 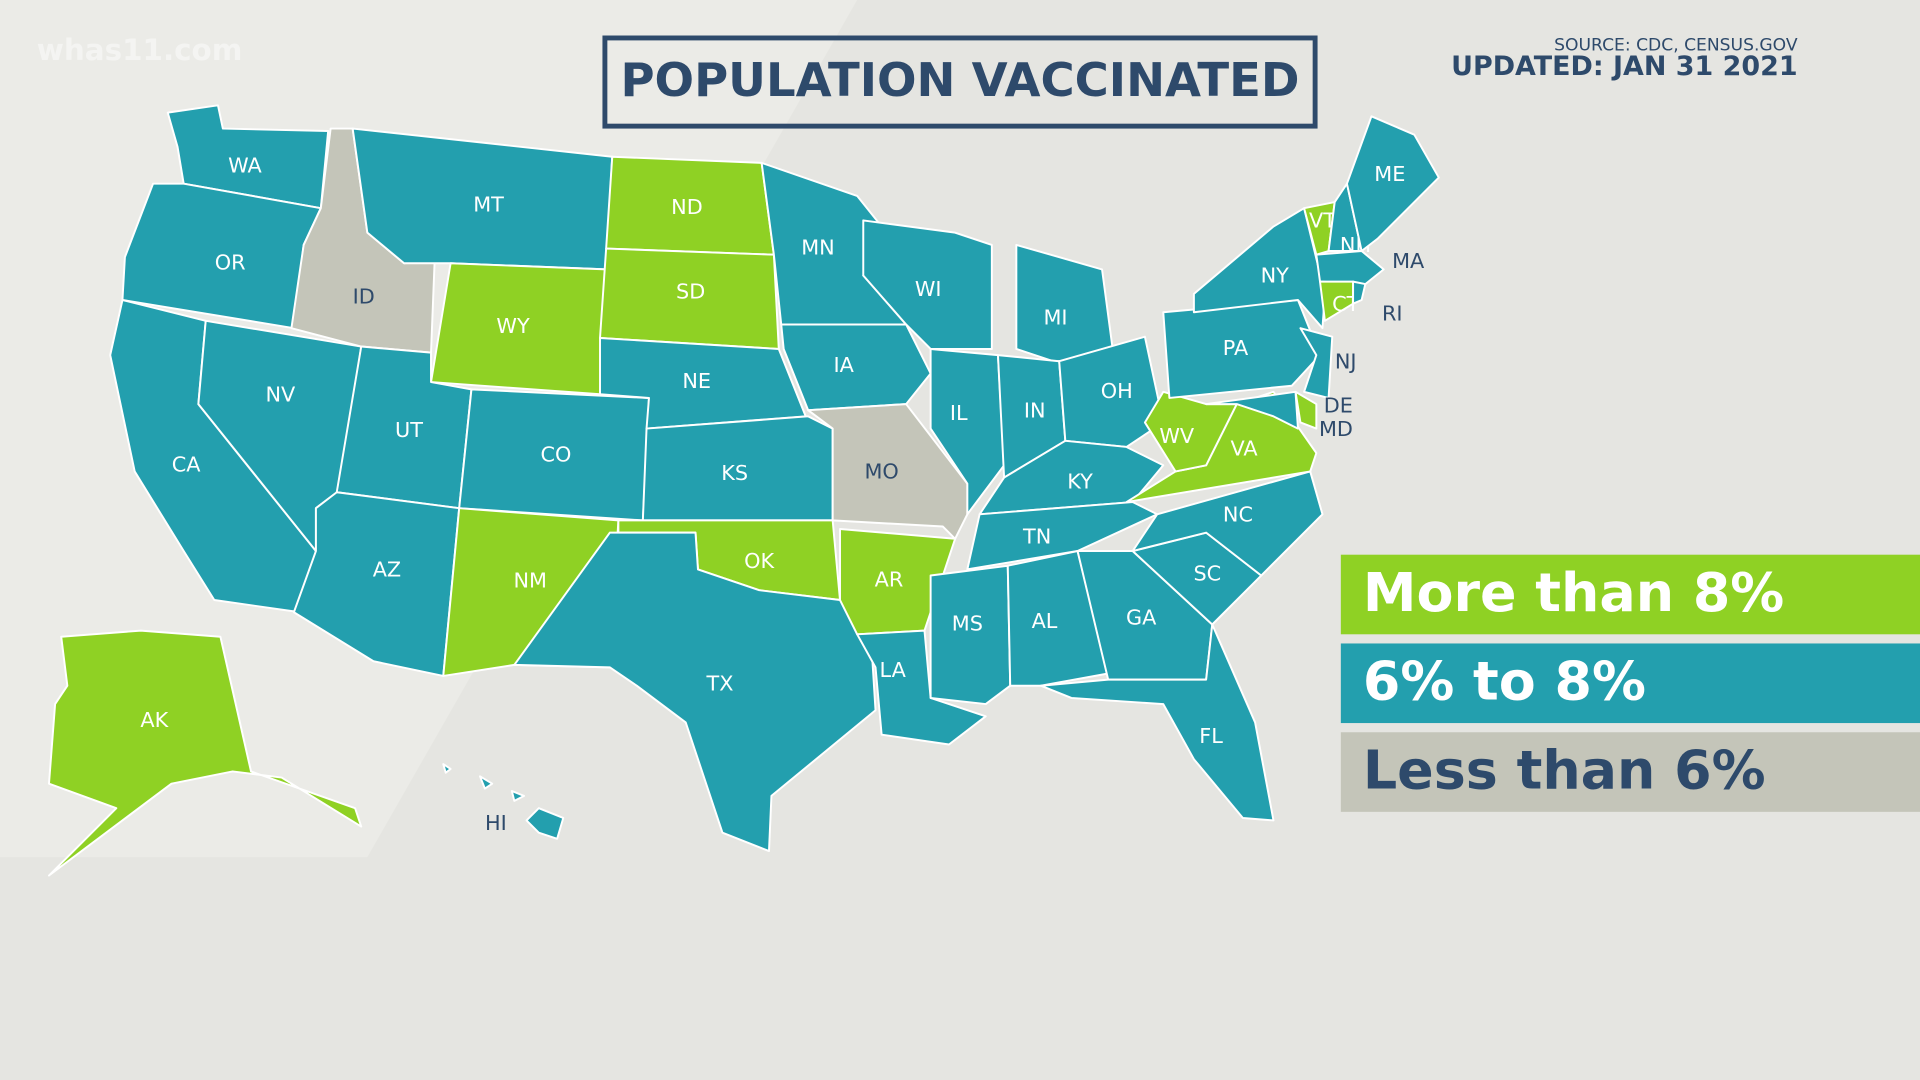 What do you see at coordinates (1336, 429) in the screenshot?
I see `state-label: MD` at bounding box center [1336, 429].